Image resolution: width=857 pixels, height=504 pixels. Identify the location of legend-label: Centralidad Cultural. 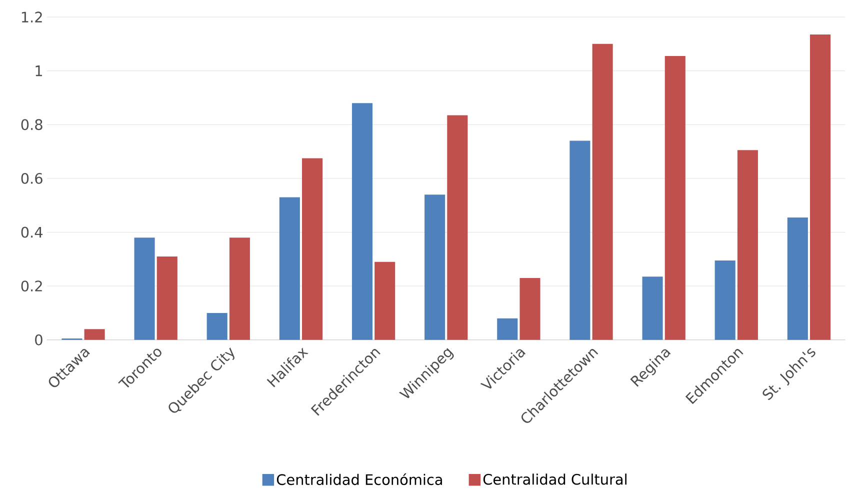
(554, 479).